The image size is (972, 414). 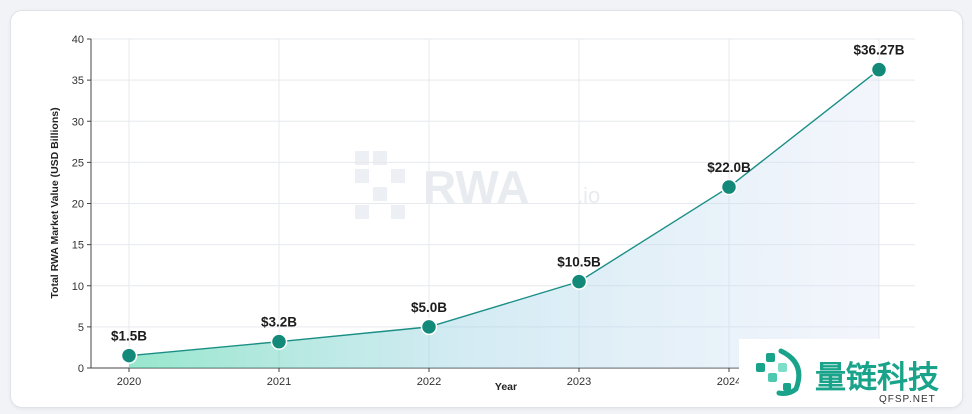 I want to click on y-tick-labels: 0 5 10 15 20 25 30 35 40, so click(x=78, y=204).